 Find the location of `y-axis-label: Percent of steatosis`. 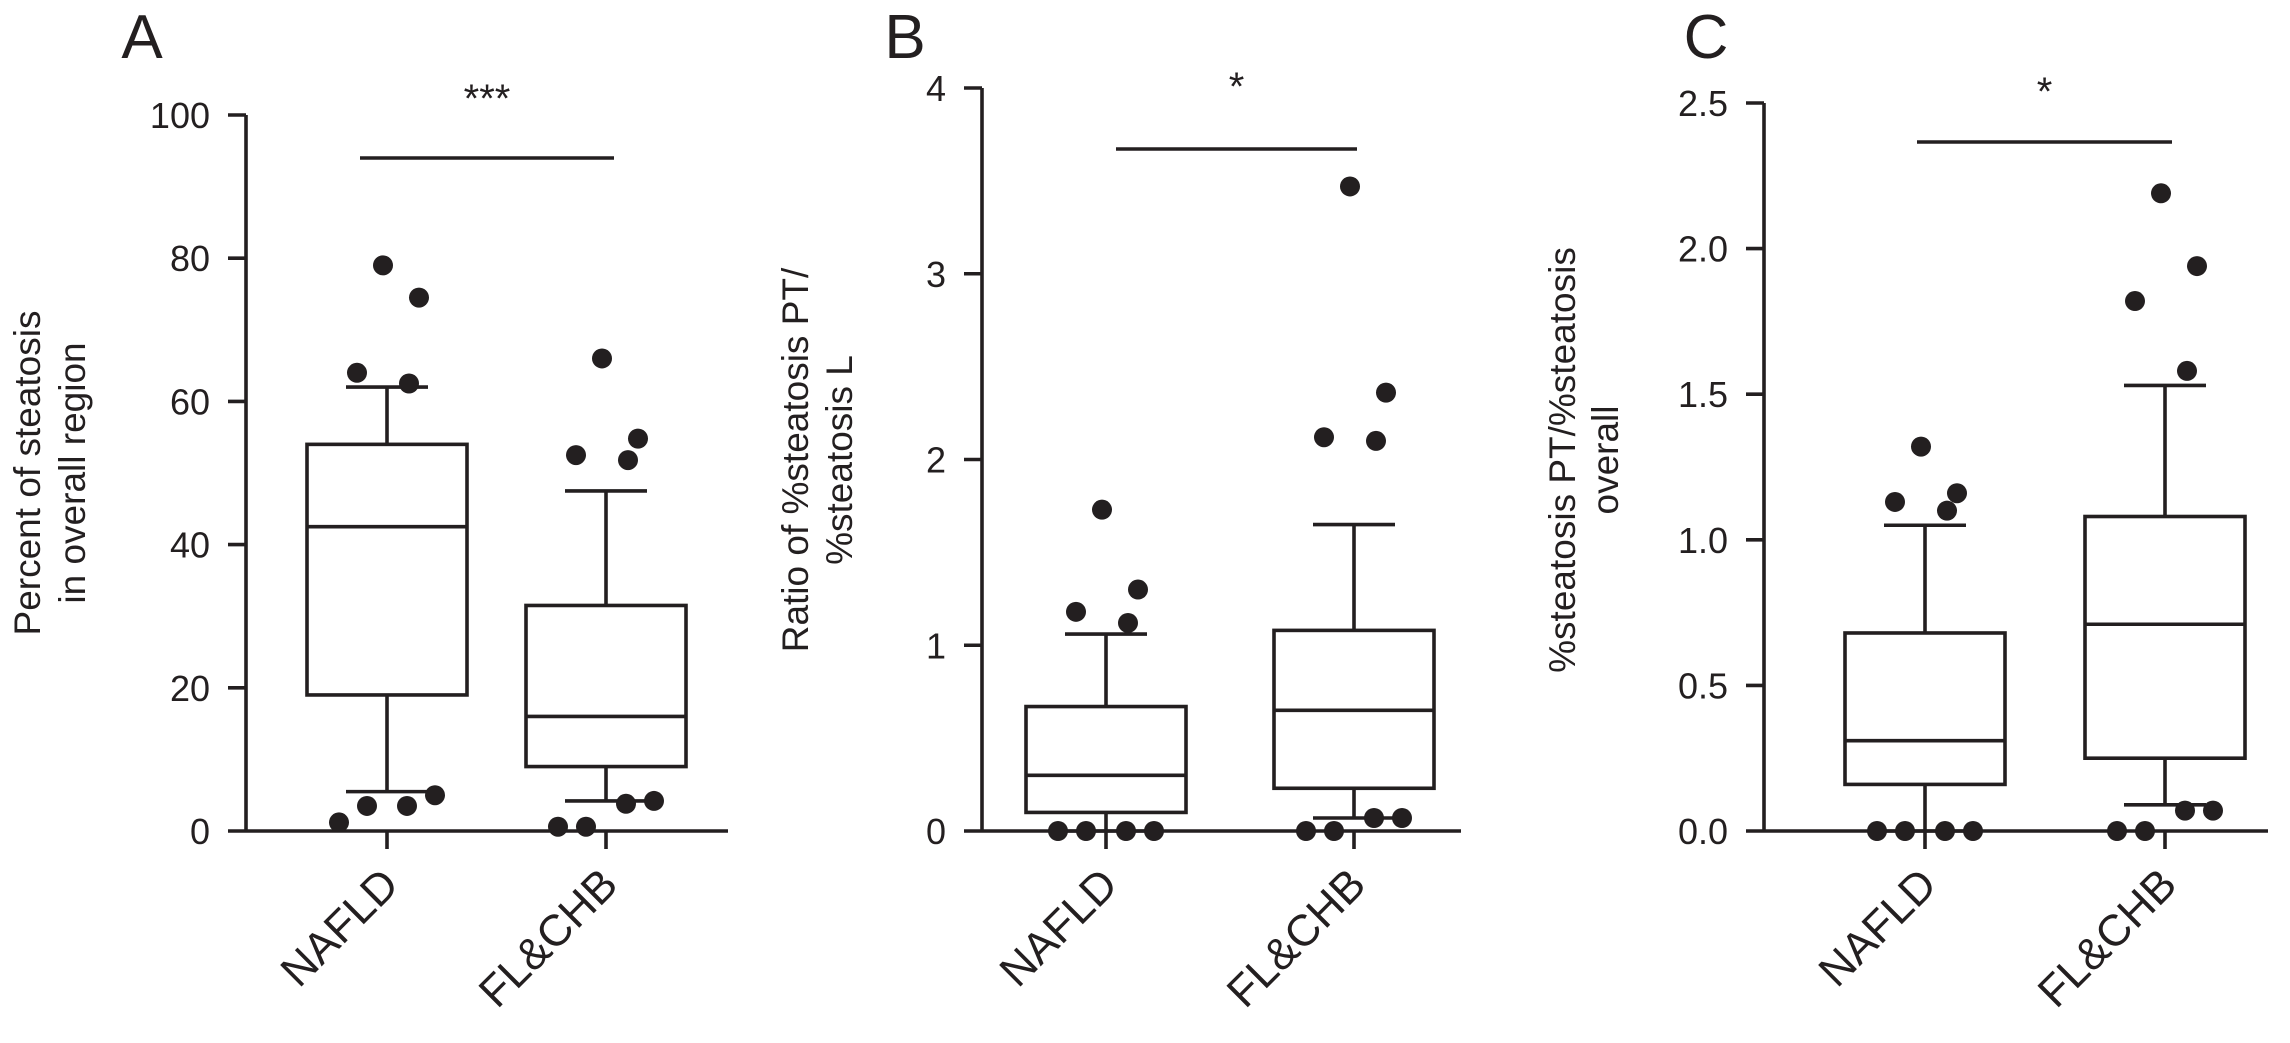

y-axis-label: Percent of steatosis is located at coordinates (27, 473).